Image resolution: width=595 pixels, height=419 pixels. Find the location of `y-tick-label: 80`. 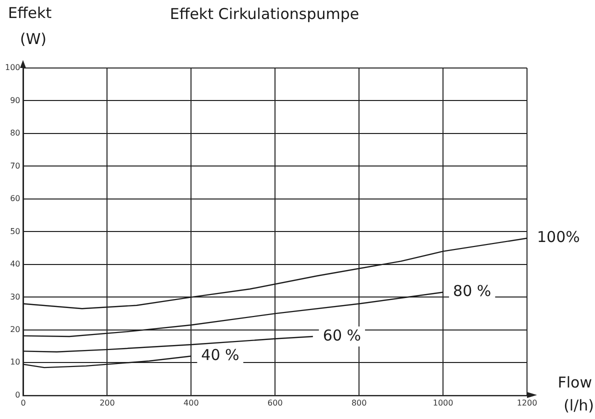

y-tick-label: 80 is located at coordinates (15, 133).